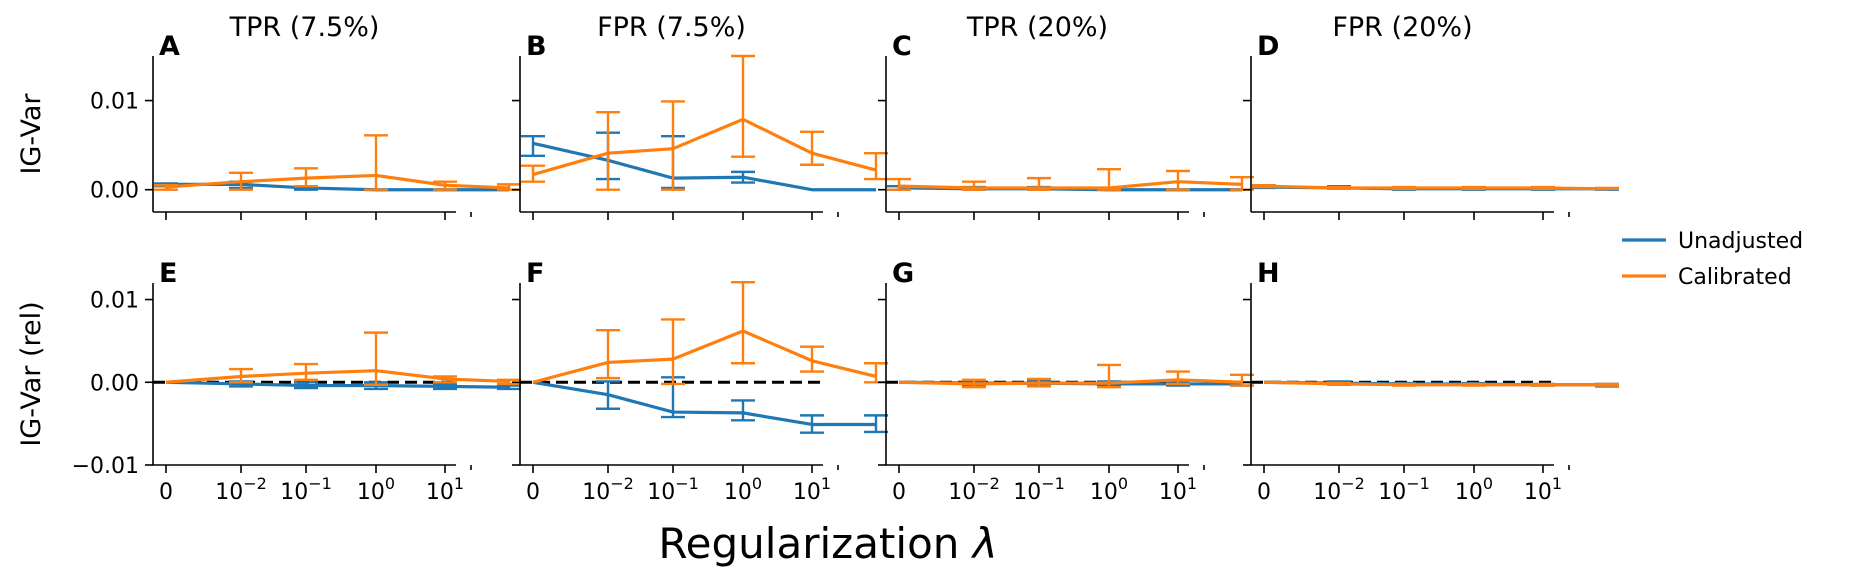 The width and height of the screenshot is (1857, 587). I want to click on panel-f-xtick-label-exponent: −2, so click(622, 483).